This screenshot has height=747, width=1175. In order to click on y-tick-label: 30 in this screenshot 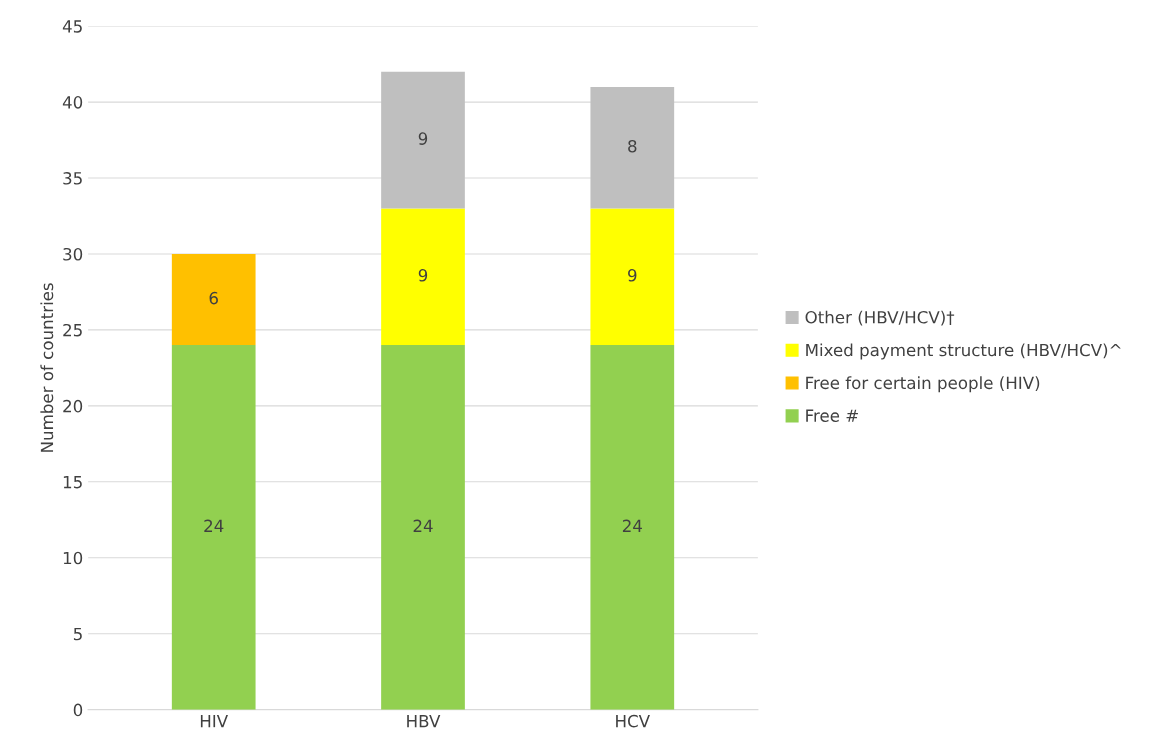, I will do `click(73, 254)`.